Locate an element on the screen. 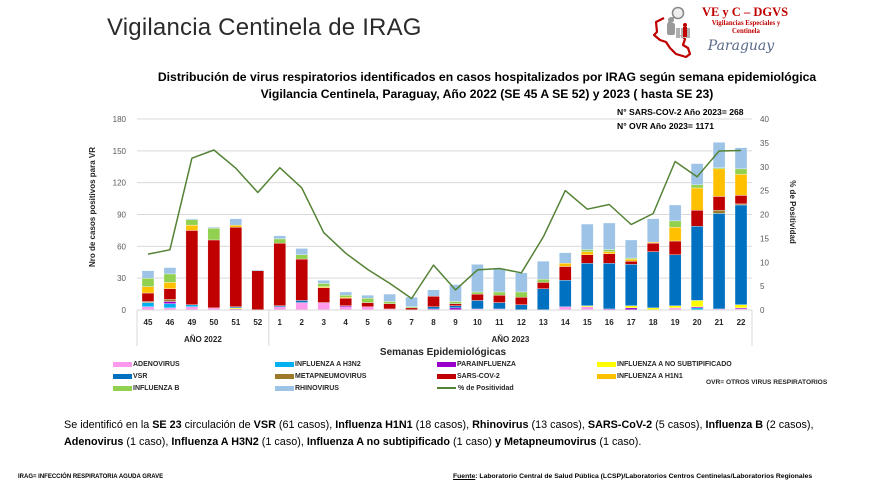 Image resolution: width=870 pixels, height=493 pixels. bar-segment-metapneumovirus is located at coordinates (170, 300).